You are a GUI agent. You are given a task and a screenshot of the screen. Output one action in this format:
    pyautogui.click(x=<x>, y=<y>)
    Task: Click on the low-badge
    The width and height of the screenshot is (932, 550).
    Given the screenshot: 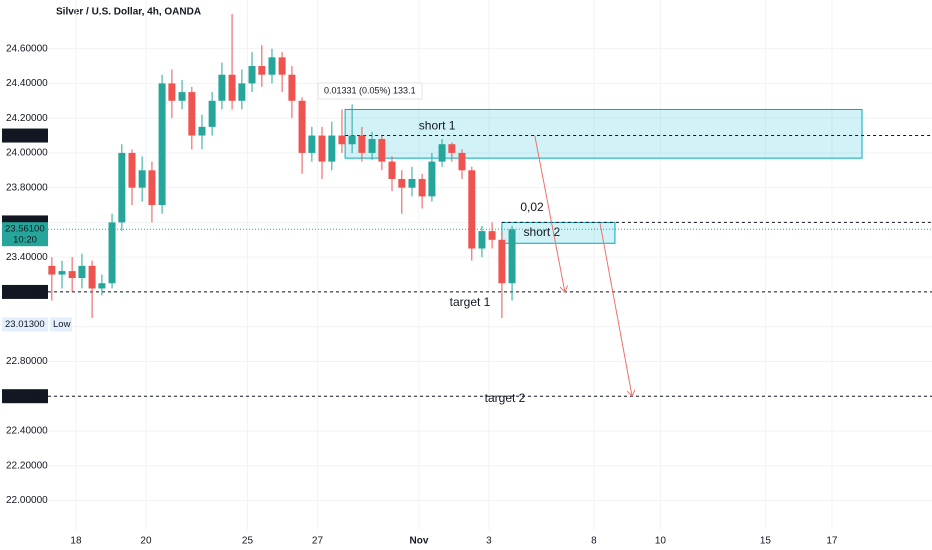 What is the action you would take?
    pyautogui.click(x=61, y=324)
    